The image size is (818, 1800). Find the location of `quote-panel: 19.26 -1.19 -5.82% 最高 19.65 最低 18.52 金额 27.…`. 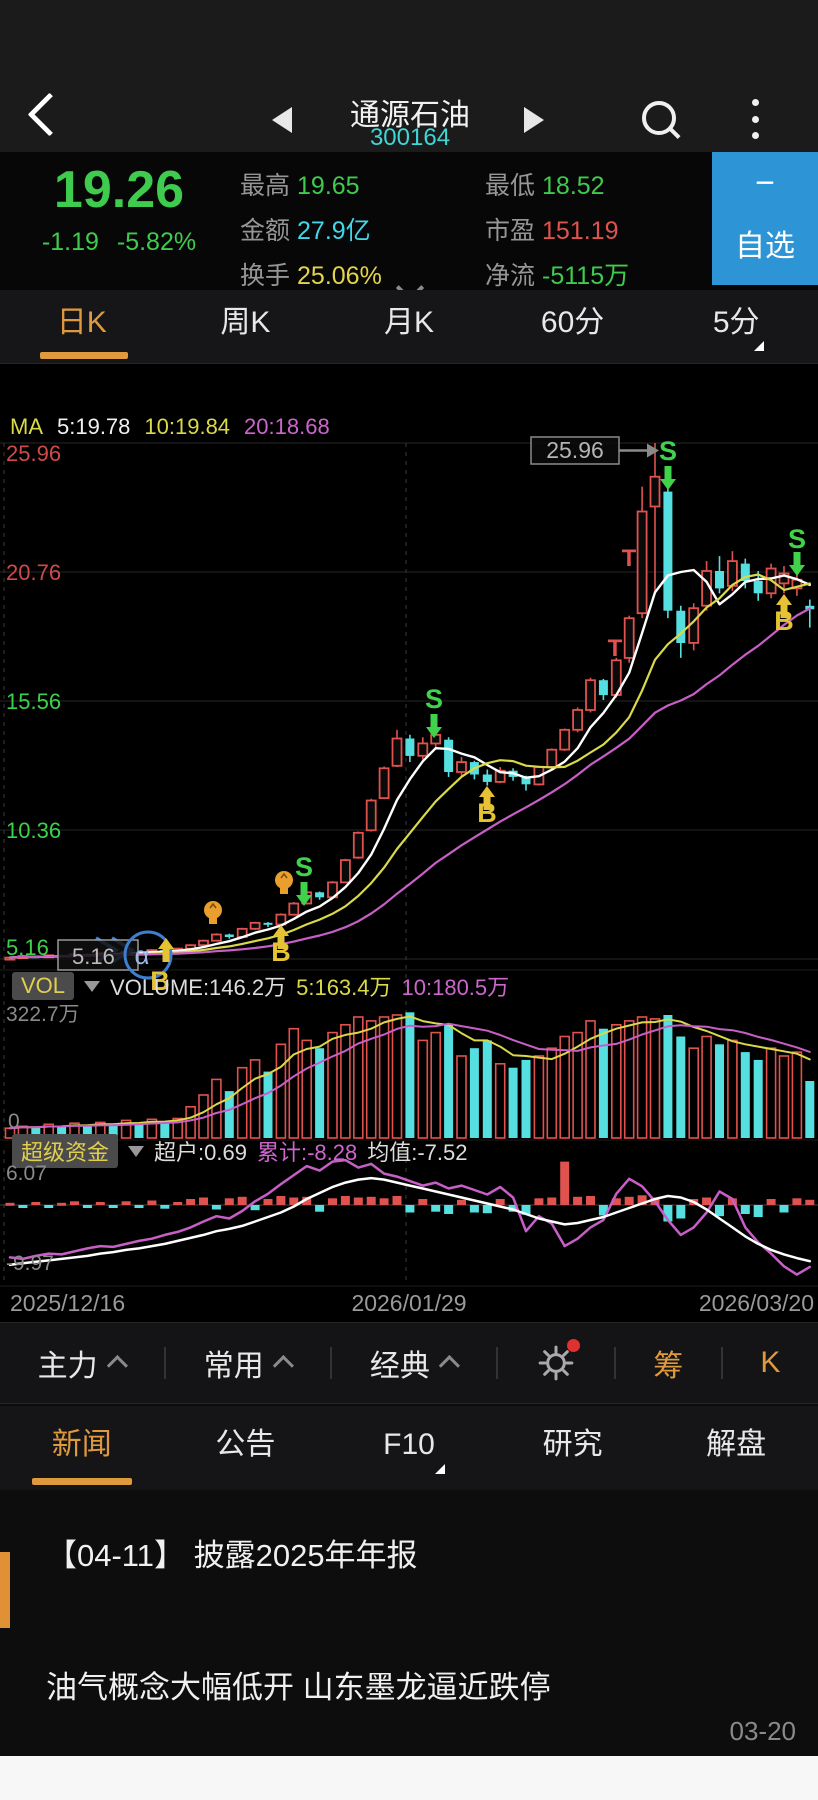

quote-panel: 19.26 -1.19 -5.82% 最高 19.65 最低 18.52 金额 27.… is located at coordinates (409, 227).